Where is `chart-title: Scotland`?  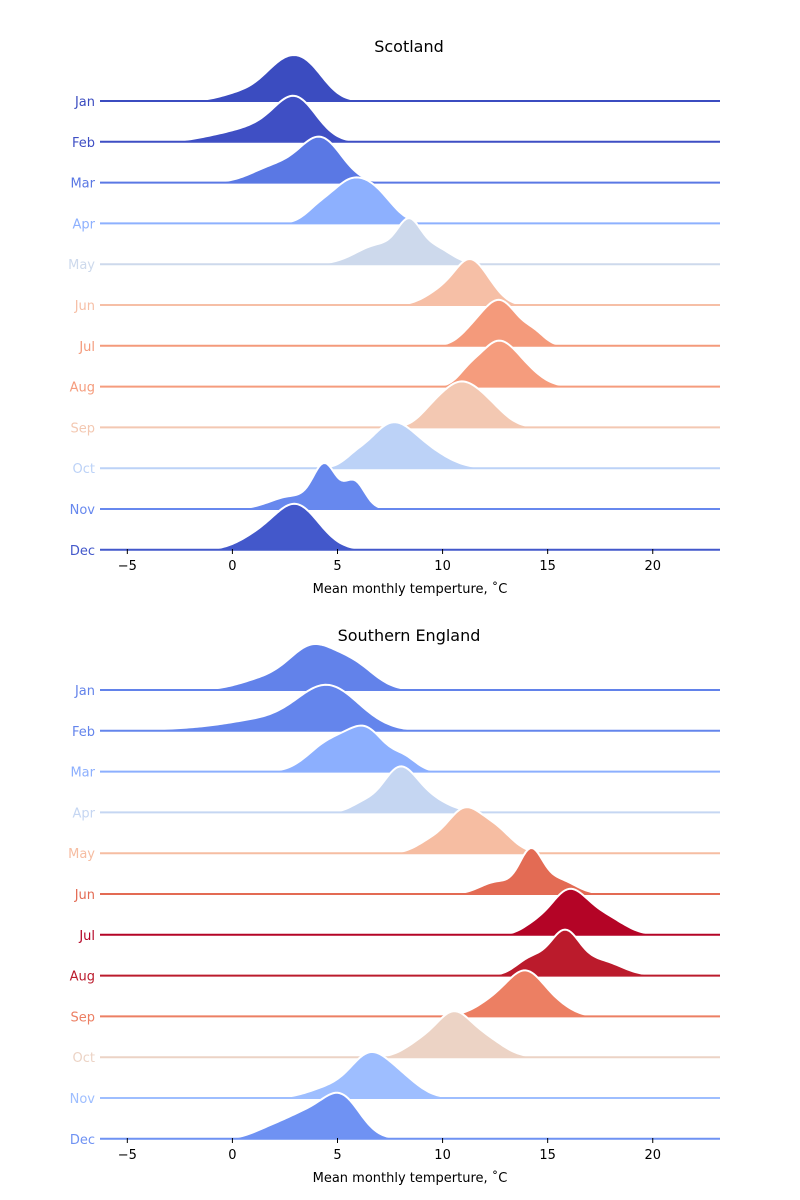 chart-title: Scotland is located at coordinates (409, 46).